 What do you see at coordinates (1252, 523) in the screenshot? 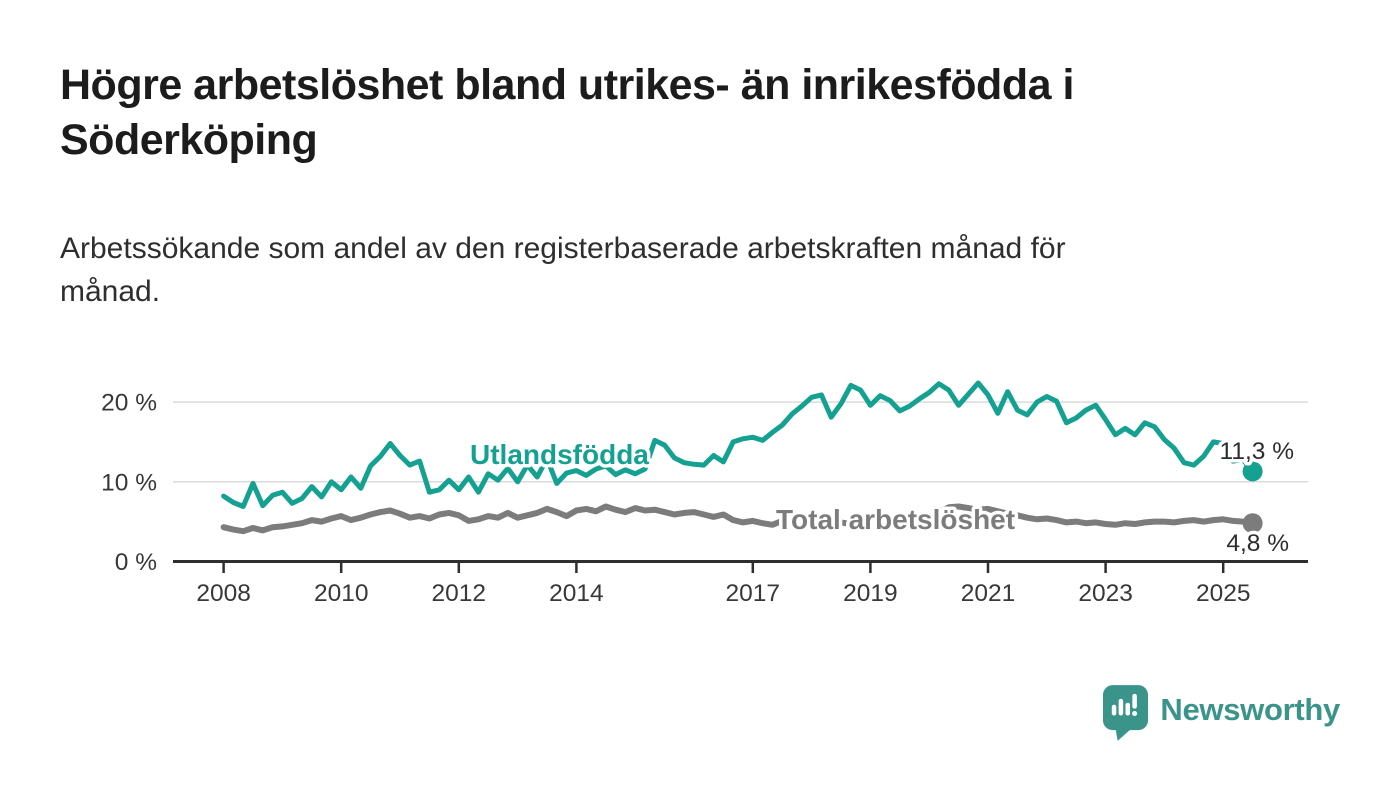
I see `series-end-dot-total` at bounding box center [1252, 523].